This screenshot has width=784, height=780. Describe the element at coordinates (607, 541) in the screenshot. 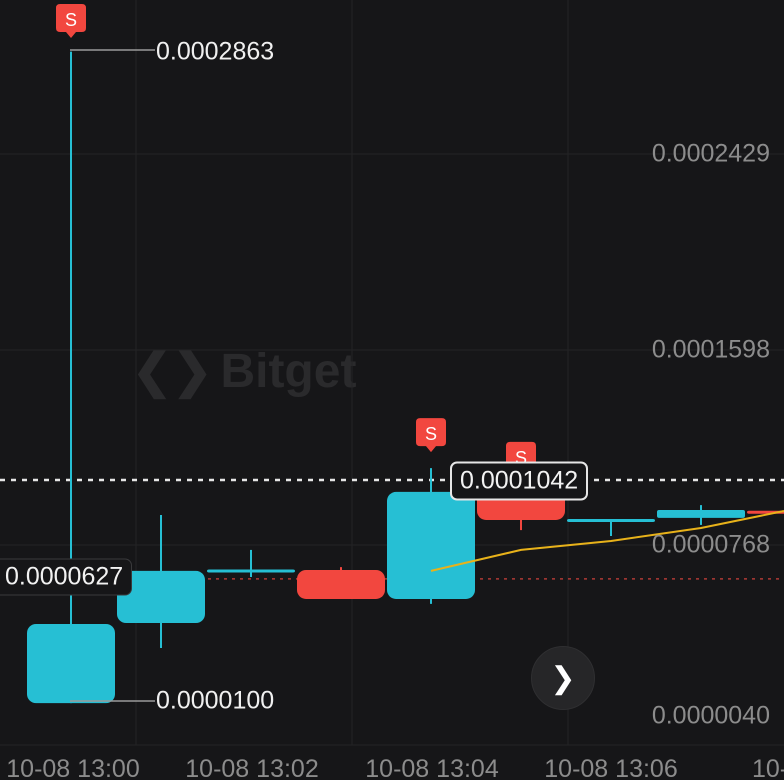

I see `moving-average-line` at that location.